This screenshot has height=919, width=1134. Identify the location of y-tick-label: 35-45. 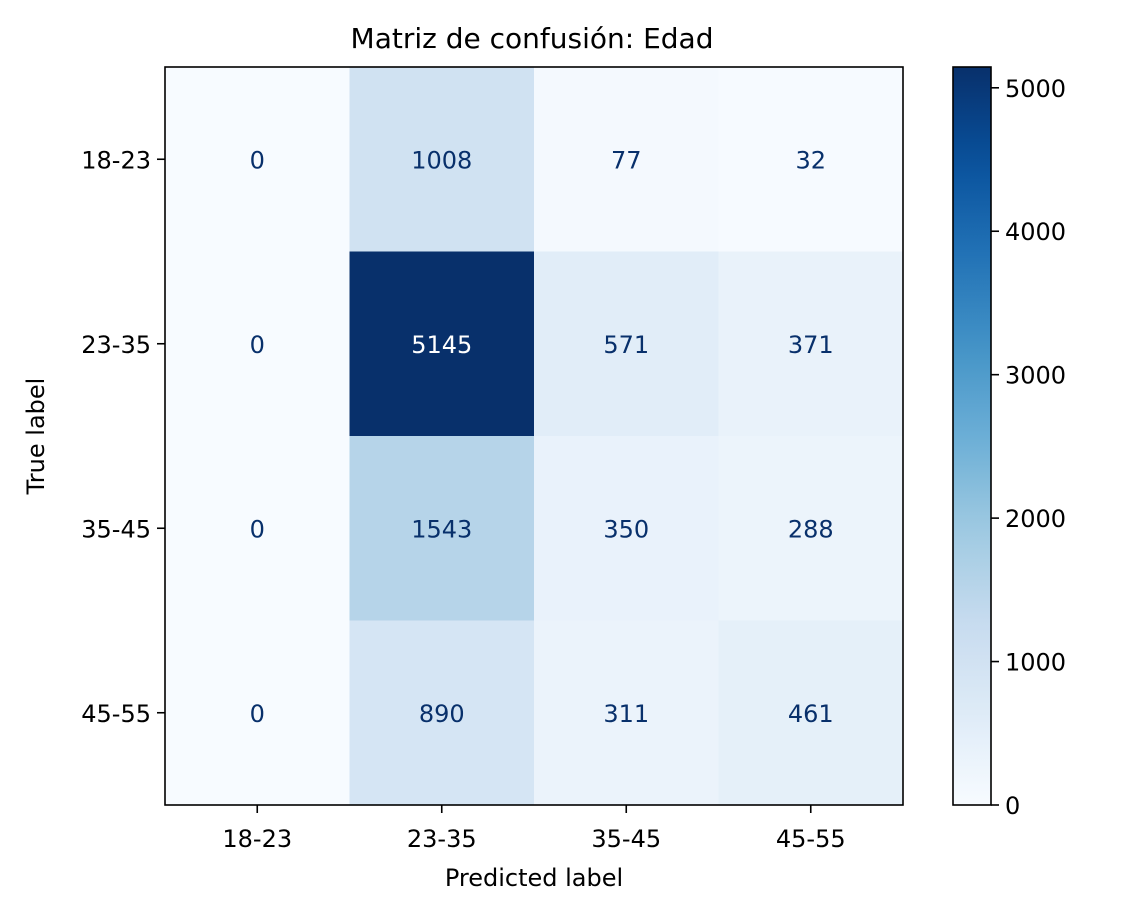
(116, 529).